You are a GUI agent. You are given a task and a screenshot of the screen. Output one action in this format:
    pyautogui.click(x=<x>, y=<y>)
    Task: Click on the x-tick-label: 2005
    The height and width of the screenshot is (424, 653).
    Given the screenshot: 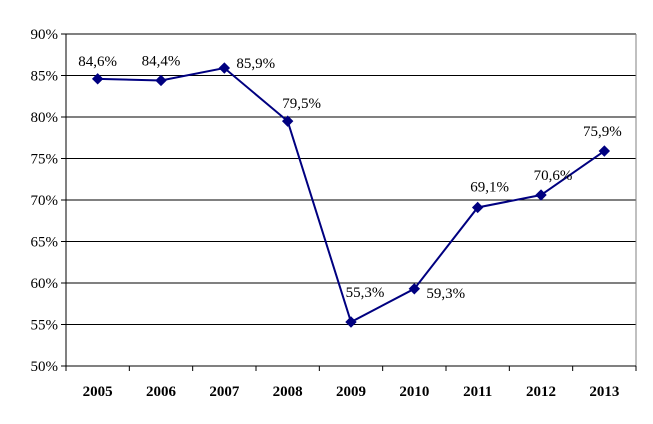 What is the action you would take?
    pyautogui.click(x=98, y=392)
    